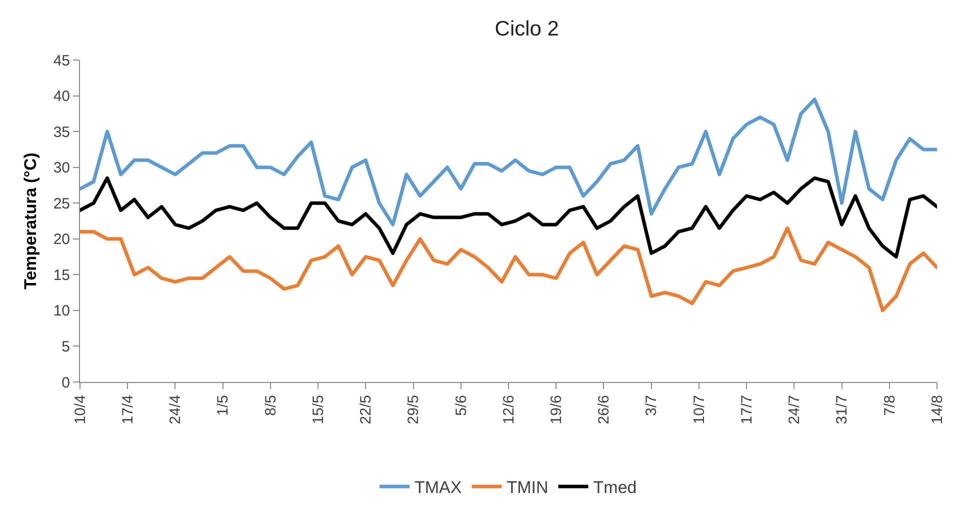 Image resolution: width=958 pixels, height=517 pixels. Describe the element at coordinates (127, 409) in the screenshot. I see `x-tick-label: 17/4` at that location.